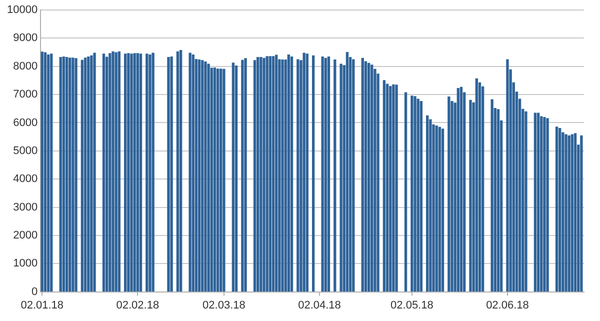 This screenshot has height=321, width=600. What do you see at coordinates (412, 305) in the screenshot?
I see `x-tick-label: 02.05.18` at bounding box center [412, 305].